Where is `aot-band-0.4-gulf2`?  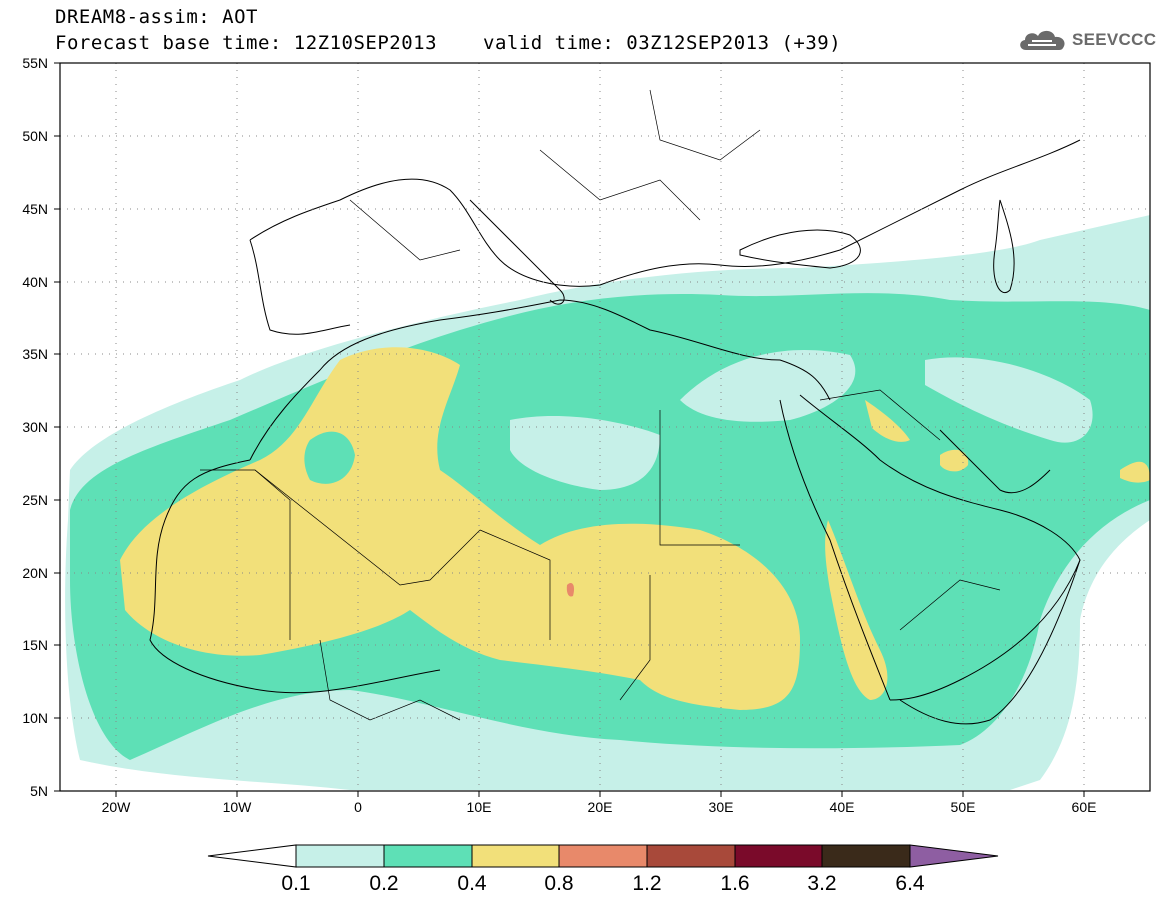
aot-band-0.4-gulf2 is located at coordinates (954, 460).